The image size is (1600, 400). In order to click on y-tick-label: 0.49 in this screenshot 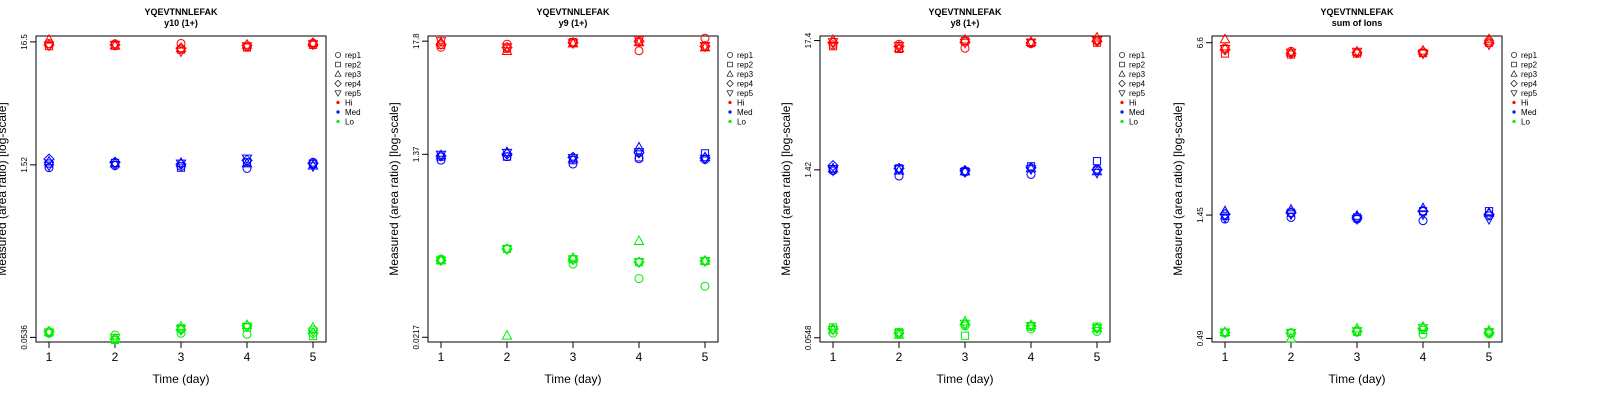, I will do `click(1200, 338)`.